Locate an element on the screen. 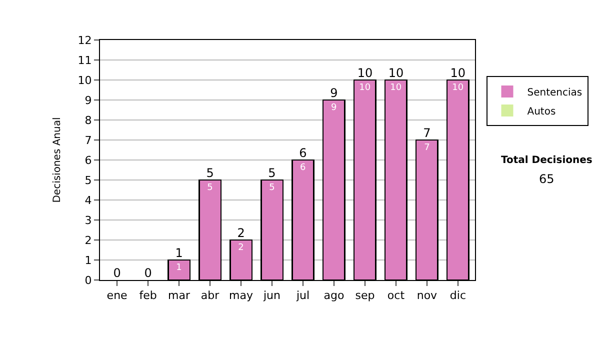 The image size is (600, 340). data-label: 9 is located at coordinates (333, 108).